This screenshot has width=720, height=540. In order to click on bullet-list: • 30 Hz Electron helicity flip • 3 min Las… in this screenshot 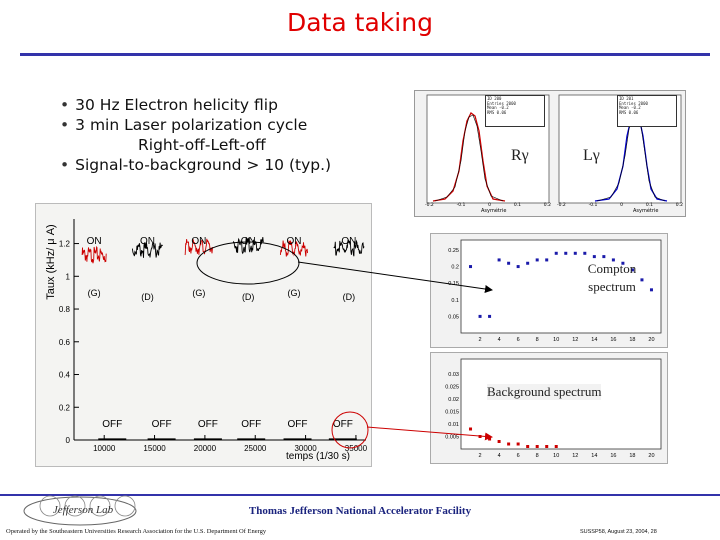, I will do `click(220, 135)`.